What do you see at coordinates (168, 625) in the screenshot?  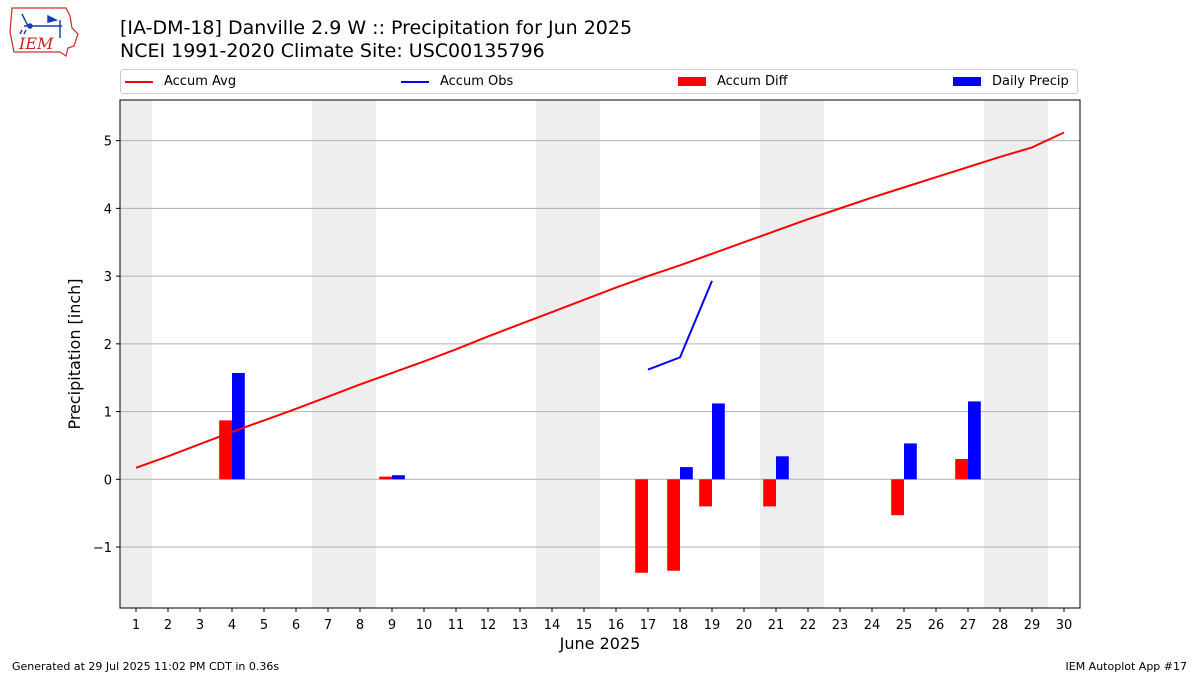 I see `x-tick-label: 2` at bounding box center [168, 625].